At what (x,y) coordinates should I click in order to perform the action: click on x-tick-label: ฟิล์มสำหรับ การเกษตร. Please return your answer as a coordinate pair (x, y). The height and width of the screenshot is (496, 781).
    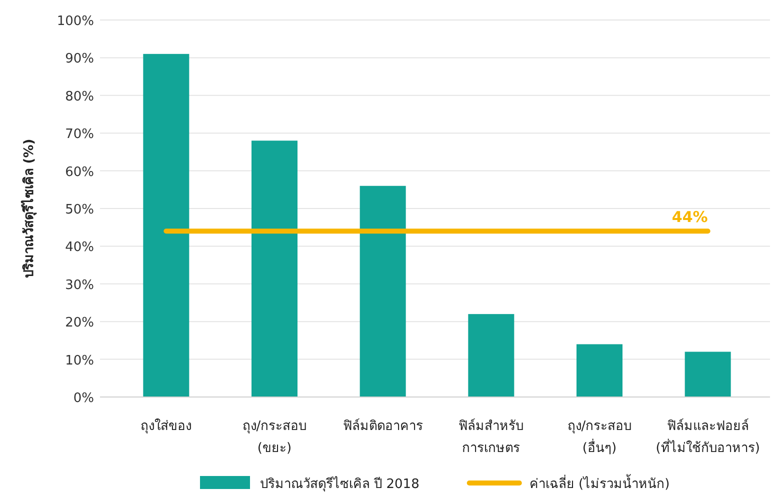
    Looking at the image, I should click on (491, 437).